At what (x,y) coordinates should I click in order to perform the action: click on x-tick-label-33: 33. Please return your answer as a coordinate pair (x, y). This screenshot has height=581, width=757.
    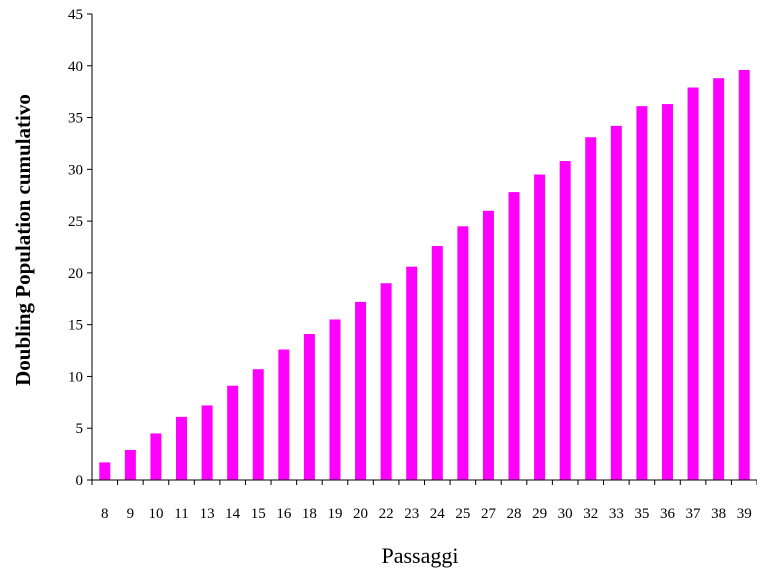
    Looking at the image, I should click on (616, 514).